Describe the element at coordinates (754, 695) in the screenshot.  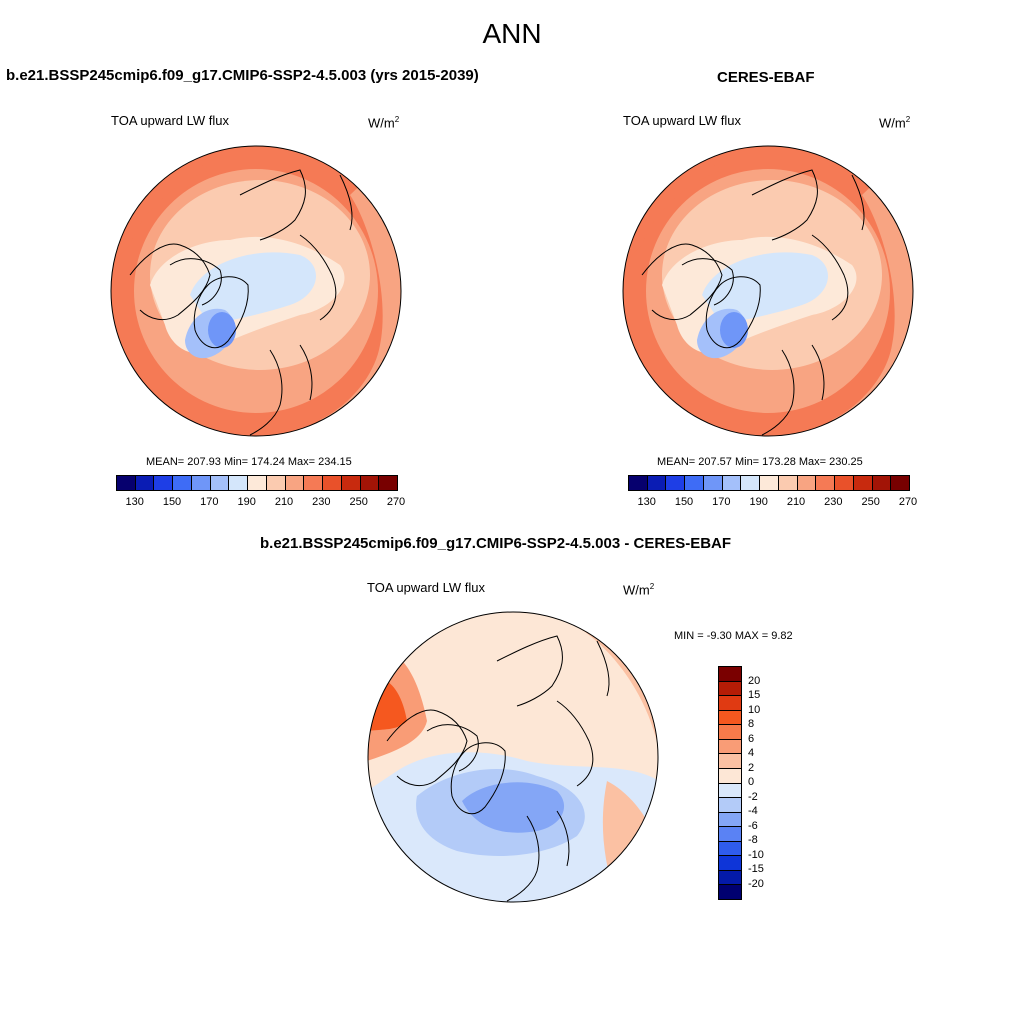
I see `colorbar-tick-label: 15` at that location.